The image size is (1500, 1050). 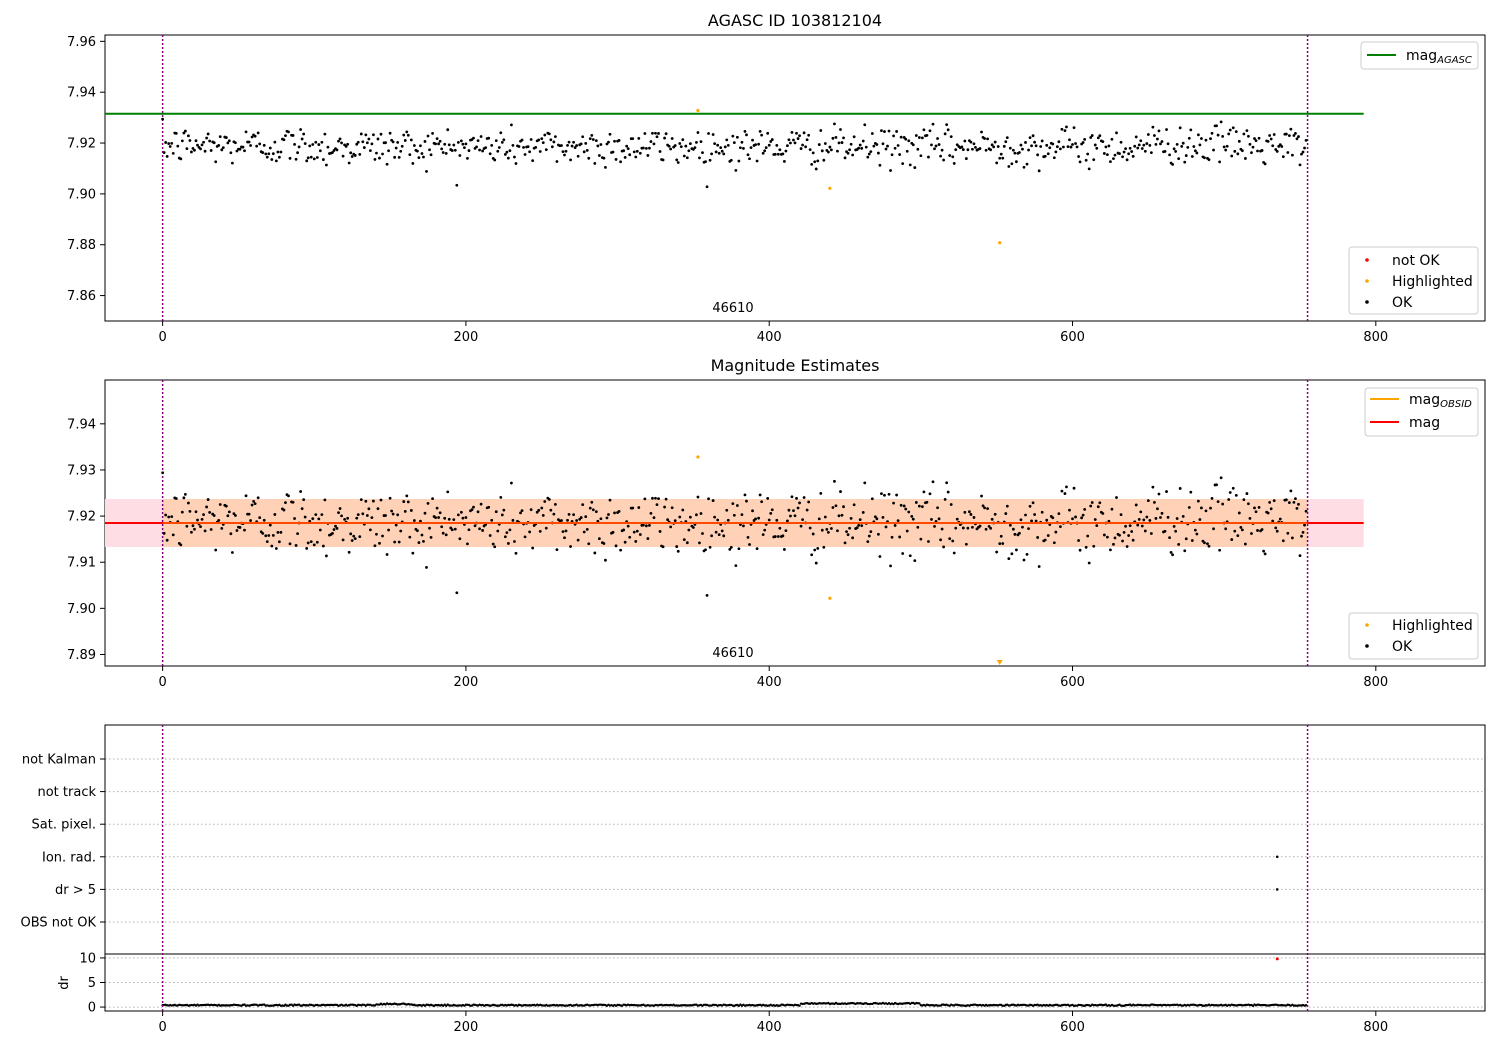 What do you see at coordinates (795, 365) in the screenshot?
I see `panel2-title: Magnitude Estimates` at bounding box center [795, 365].